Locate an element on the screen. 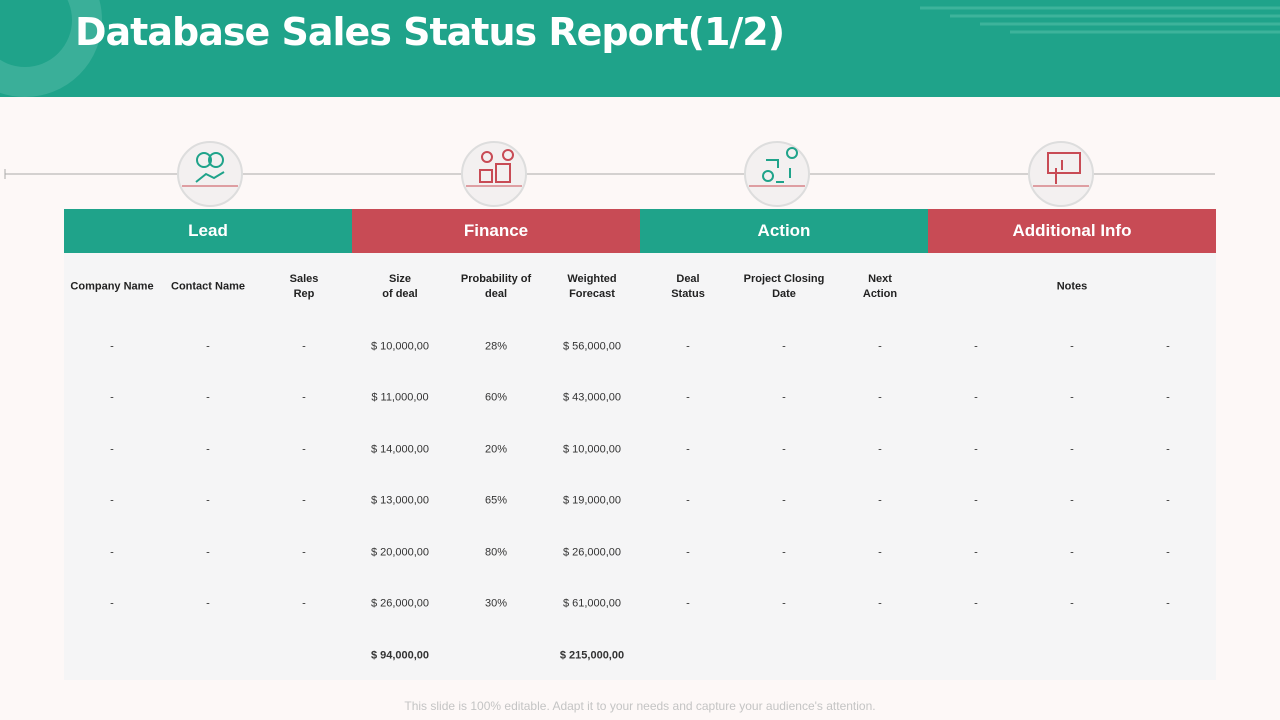 This screenshot has height=720, width=1280. table-cell: $ 61,000,00 is located at coordinates (592, 603).